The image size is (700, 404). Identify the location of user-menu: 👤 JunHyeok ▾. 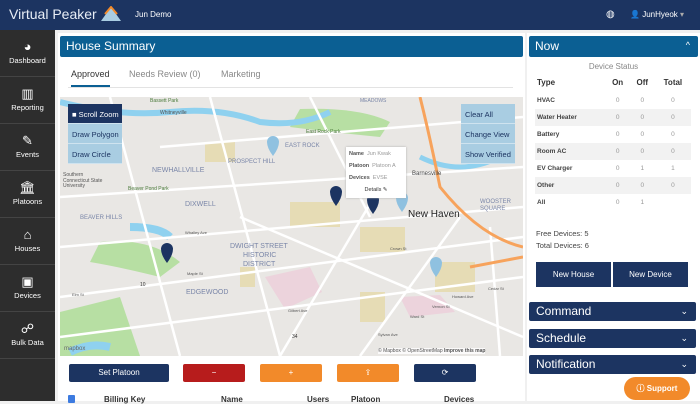
(657, 14).